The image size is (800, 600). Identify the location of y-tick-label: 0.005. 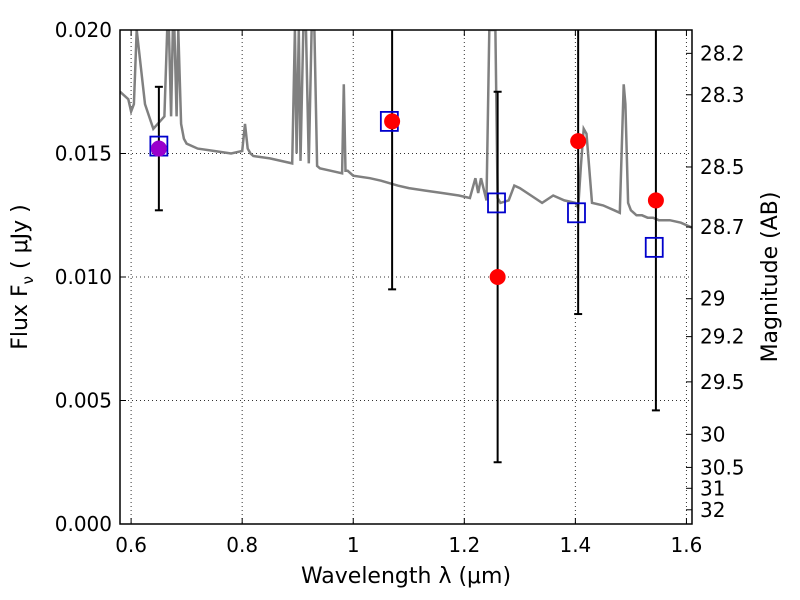
(83, 401).